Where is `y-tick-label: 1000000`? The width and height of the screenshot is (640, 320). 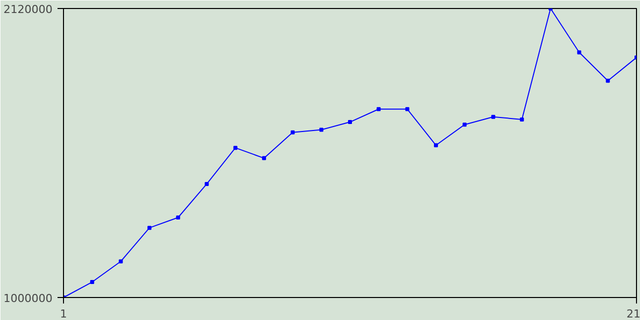
y-tick-label: 1000000 is located at coordinates (28, 298).